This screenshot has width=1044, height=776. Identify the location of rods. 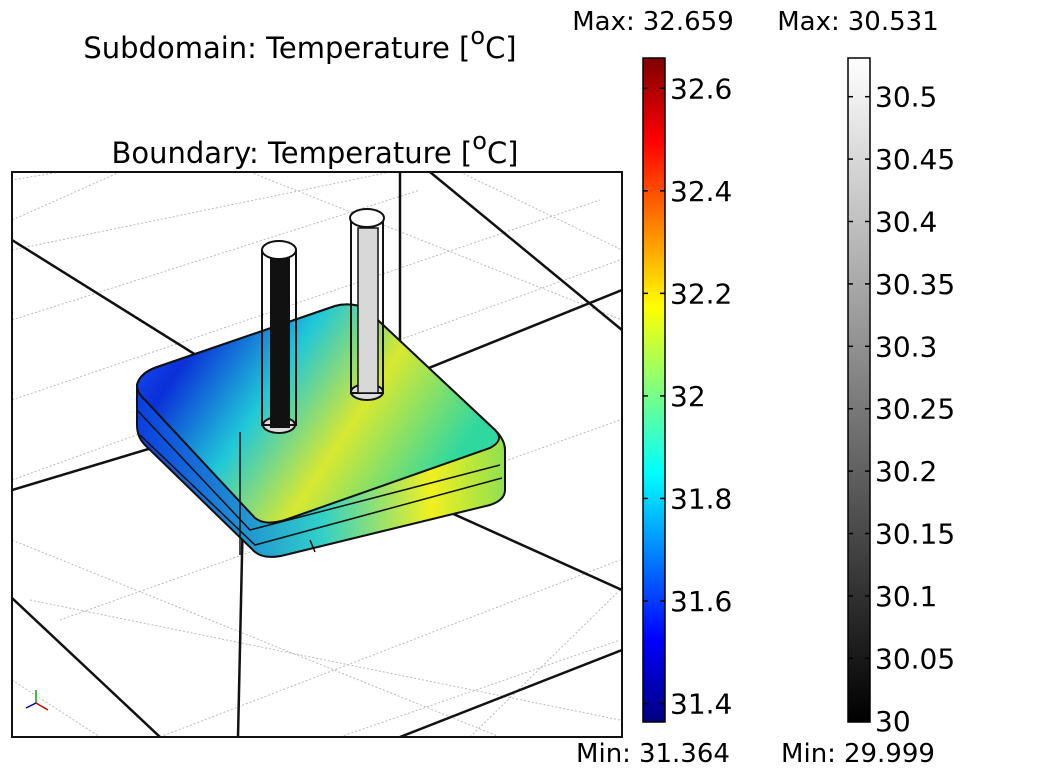
(323, 321).